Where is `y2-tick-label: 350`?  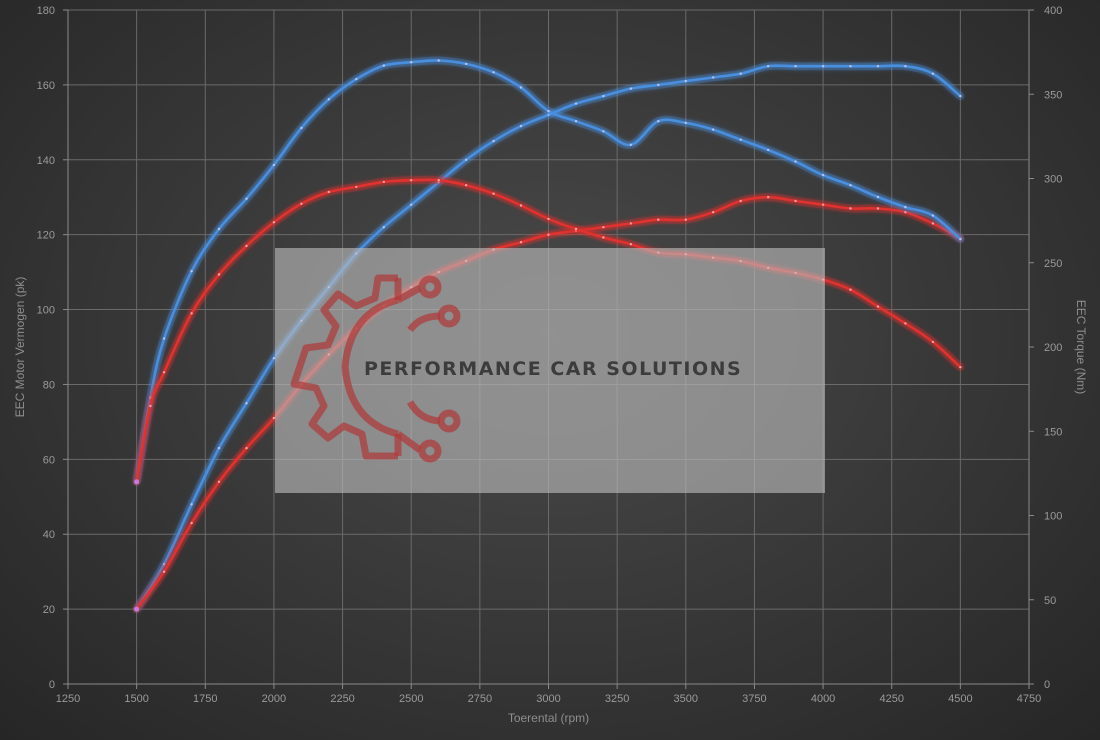 y2-tick-label: 350 is located at coordinates (1053, 95).